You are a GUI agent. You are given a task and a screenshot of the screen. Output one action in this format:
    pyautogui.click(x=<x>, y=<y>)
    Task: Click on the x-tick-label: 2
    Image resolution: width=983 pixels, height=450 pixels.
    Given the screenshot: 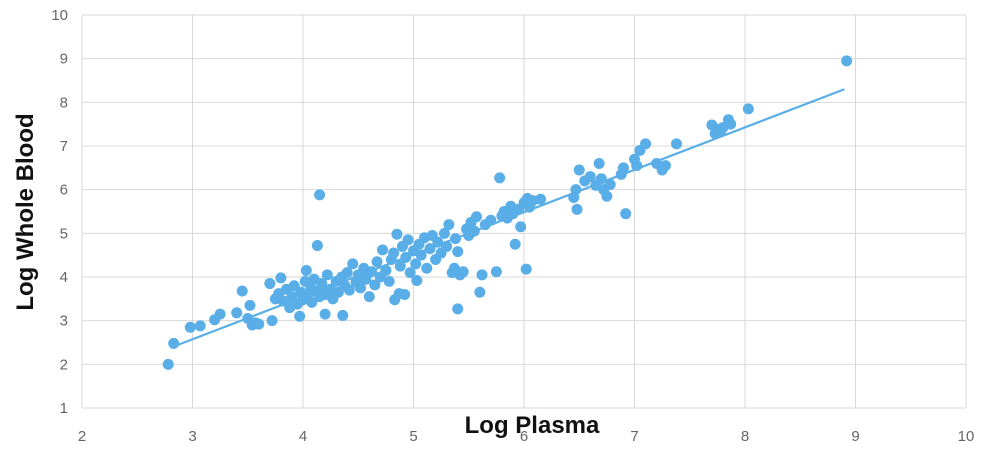 What is the action you would take?
    pyautogui.click(x=82, y=436)
    